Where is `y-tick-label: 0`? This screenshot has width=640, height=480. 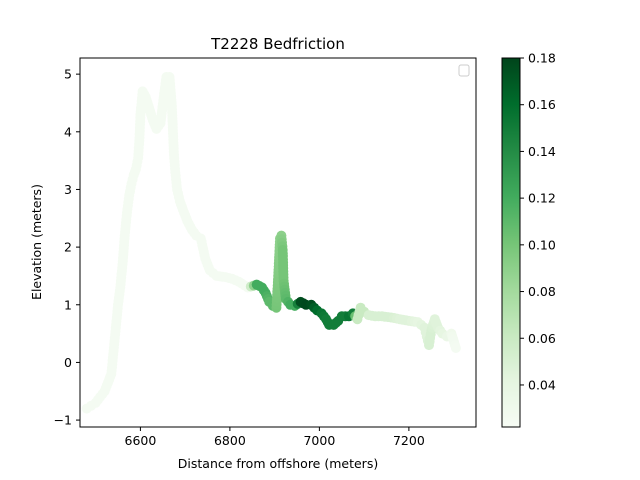
y-tick-label: 0 is located at coordinates (68, 362).